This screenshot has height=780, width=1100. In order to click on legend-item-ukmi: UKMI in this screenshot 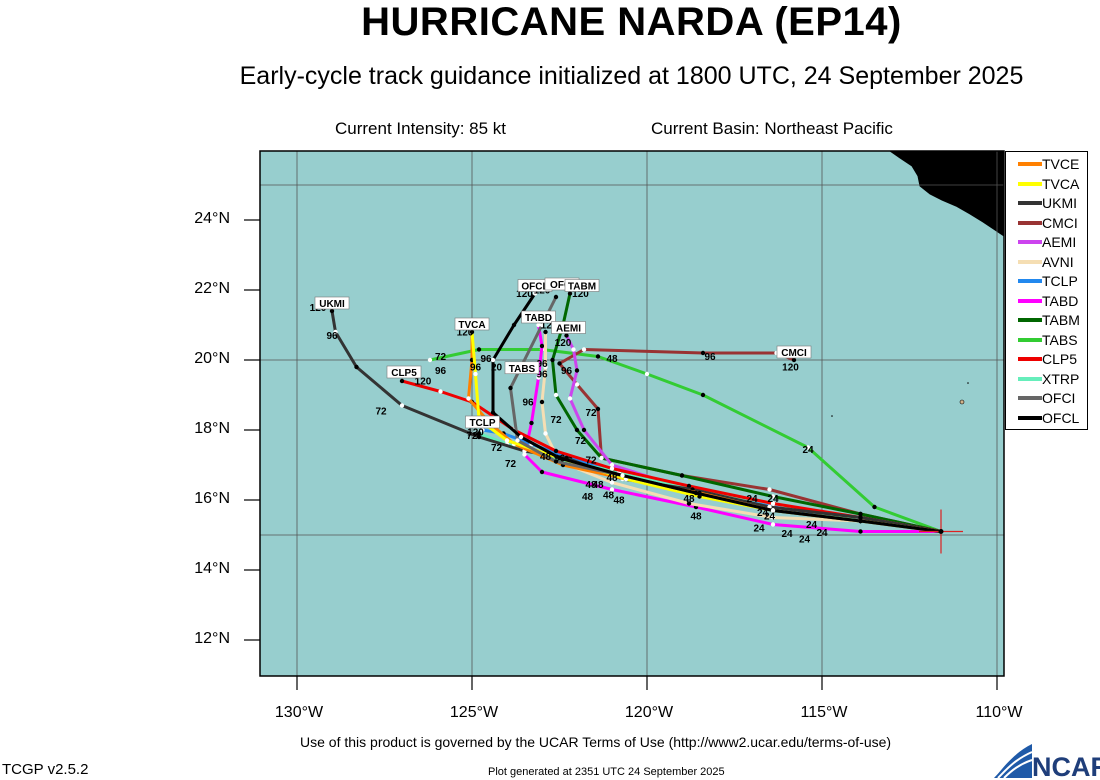, I will do `click(1051, 205)`.